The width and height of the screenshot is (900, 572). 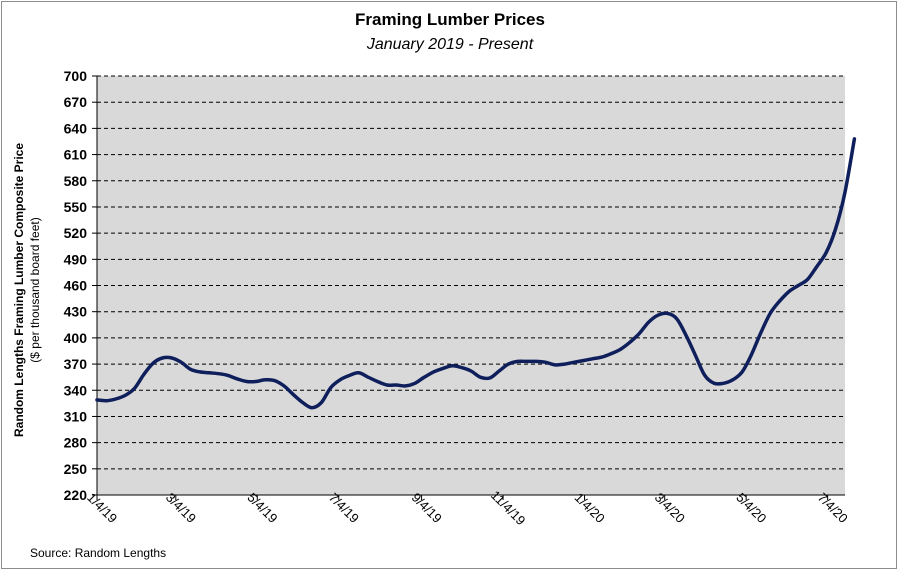 What do you see at coordinates (76, 181) in the screenshot?
I see `y-tick-label: 580` at bounding box center [76, 181].